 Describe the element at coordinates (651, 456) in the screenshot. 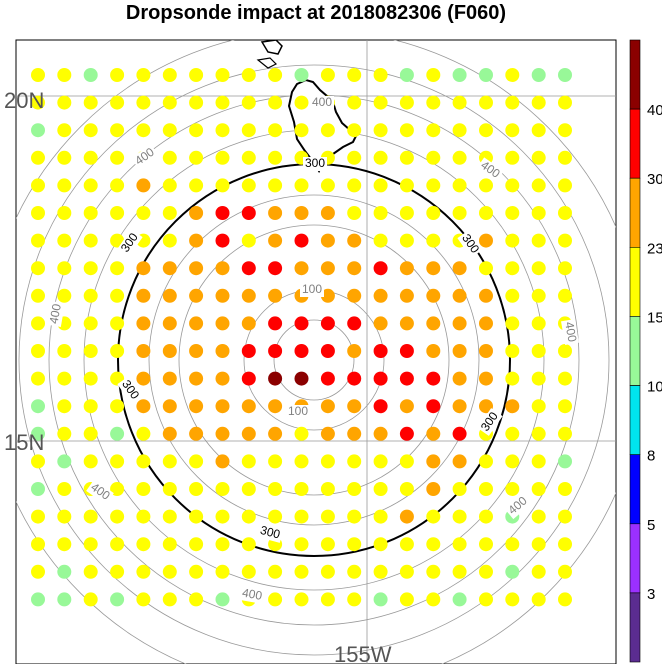

I see `colorbar-tick-label: 8` at that location.